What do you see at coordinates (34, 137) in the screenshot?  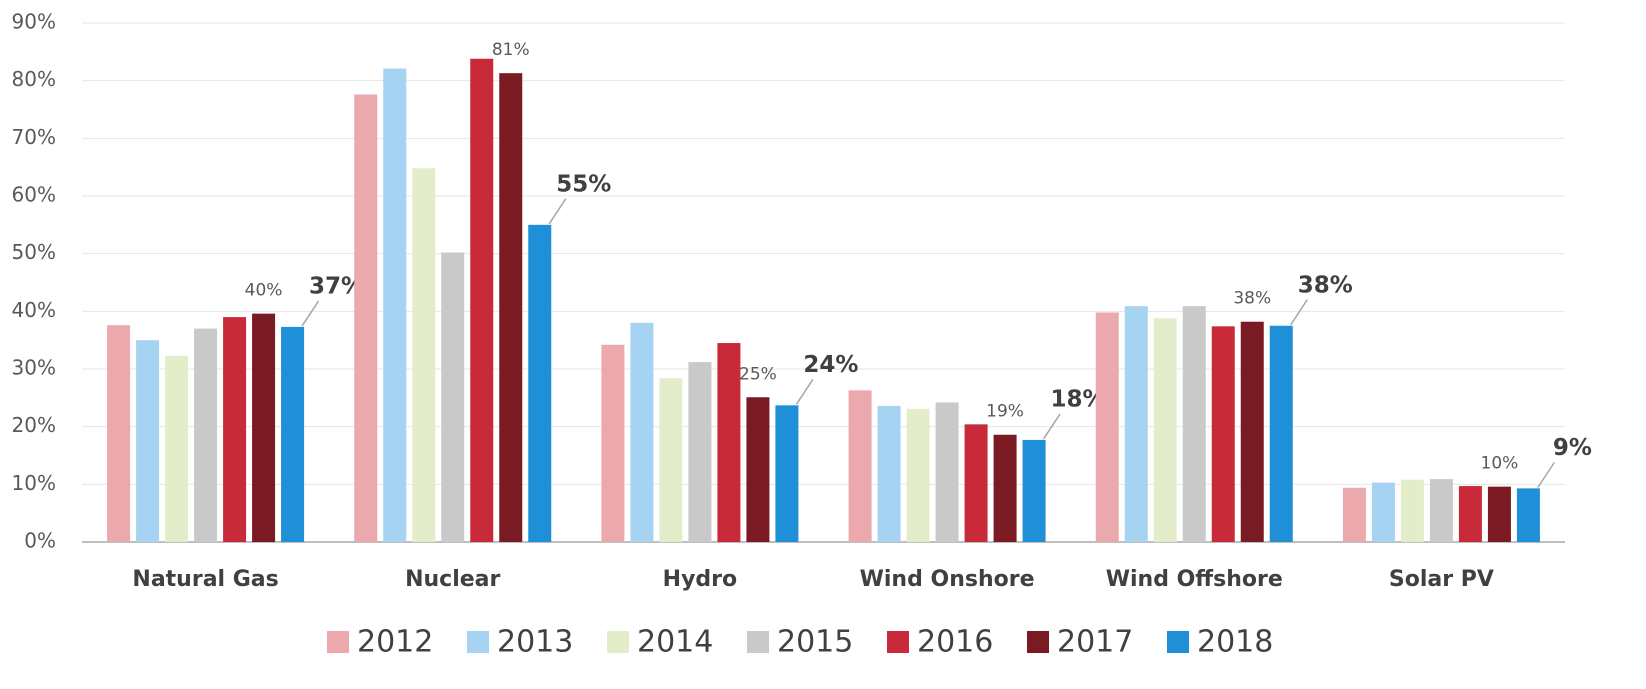 I see `y-tick-label: 70%` at bounding box center [34, 137].